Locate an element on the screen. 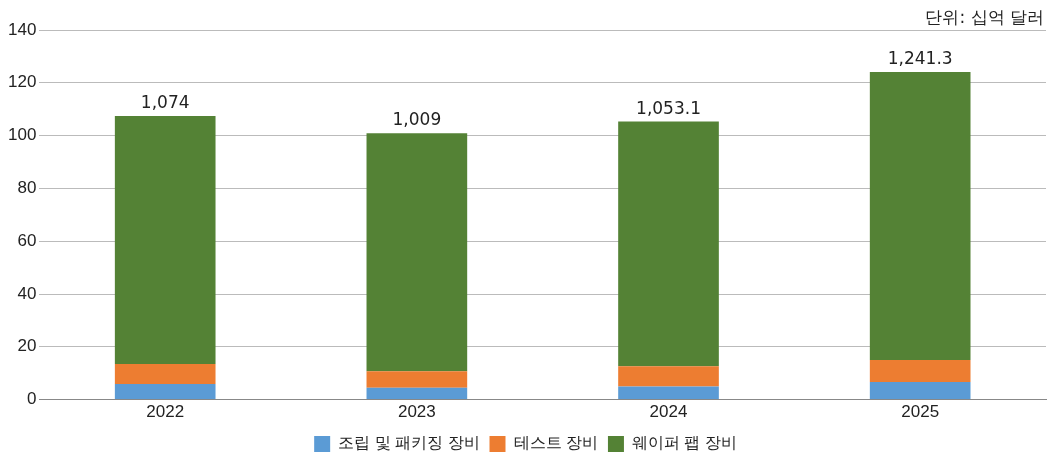 The image size is (1056, 462). x-tick-label: 2025 is located at coordinates (920, 412).